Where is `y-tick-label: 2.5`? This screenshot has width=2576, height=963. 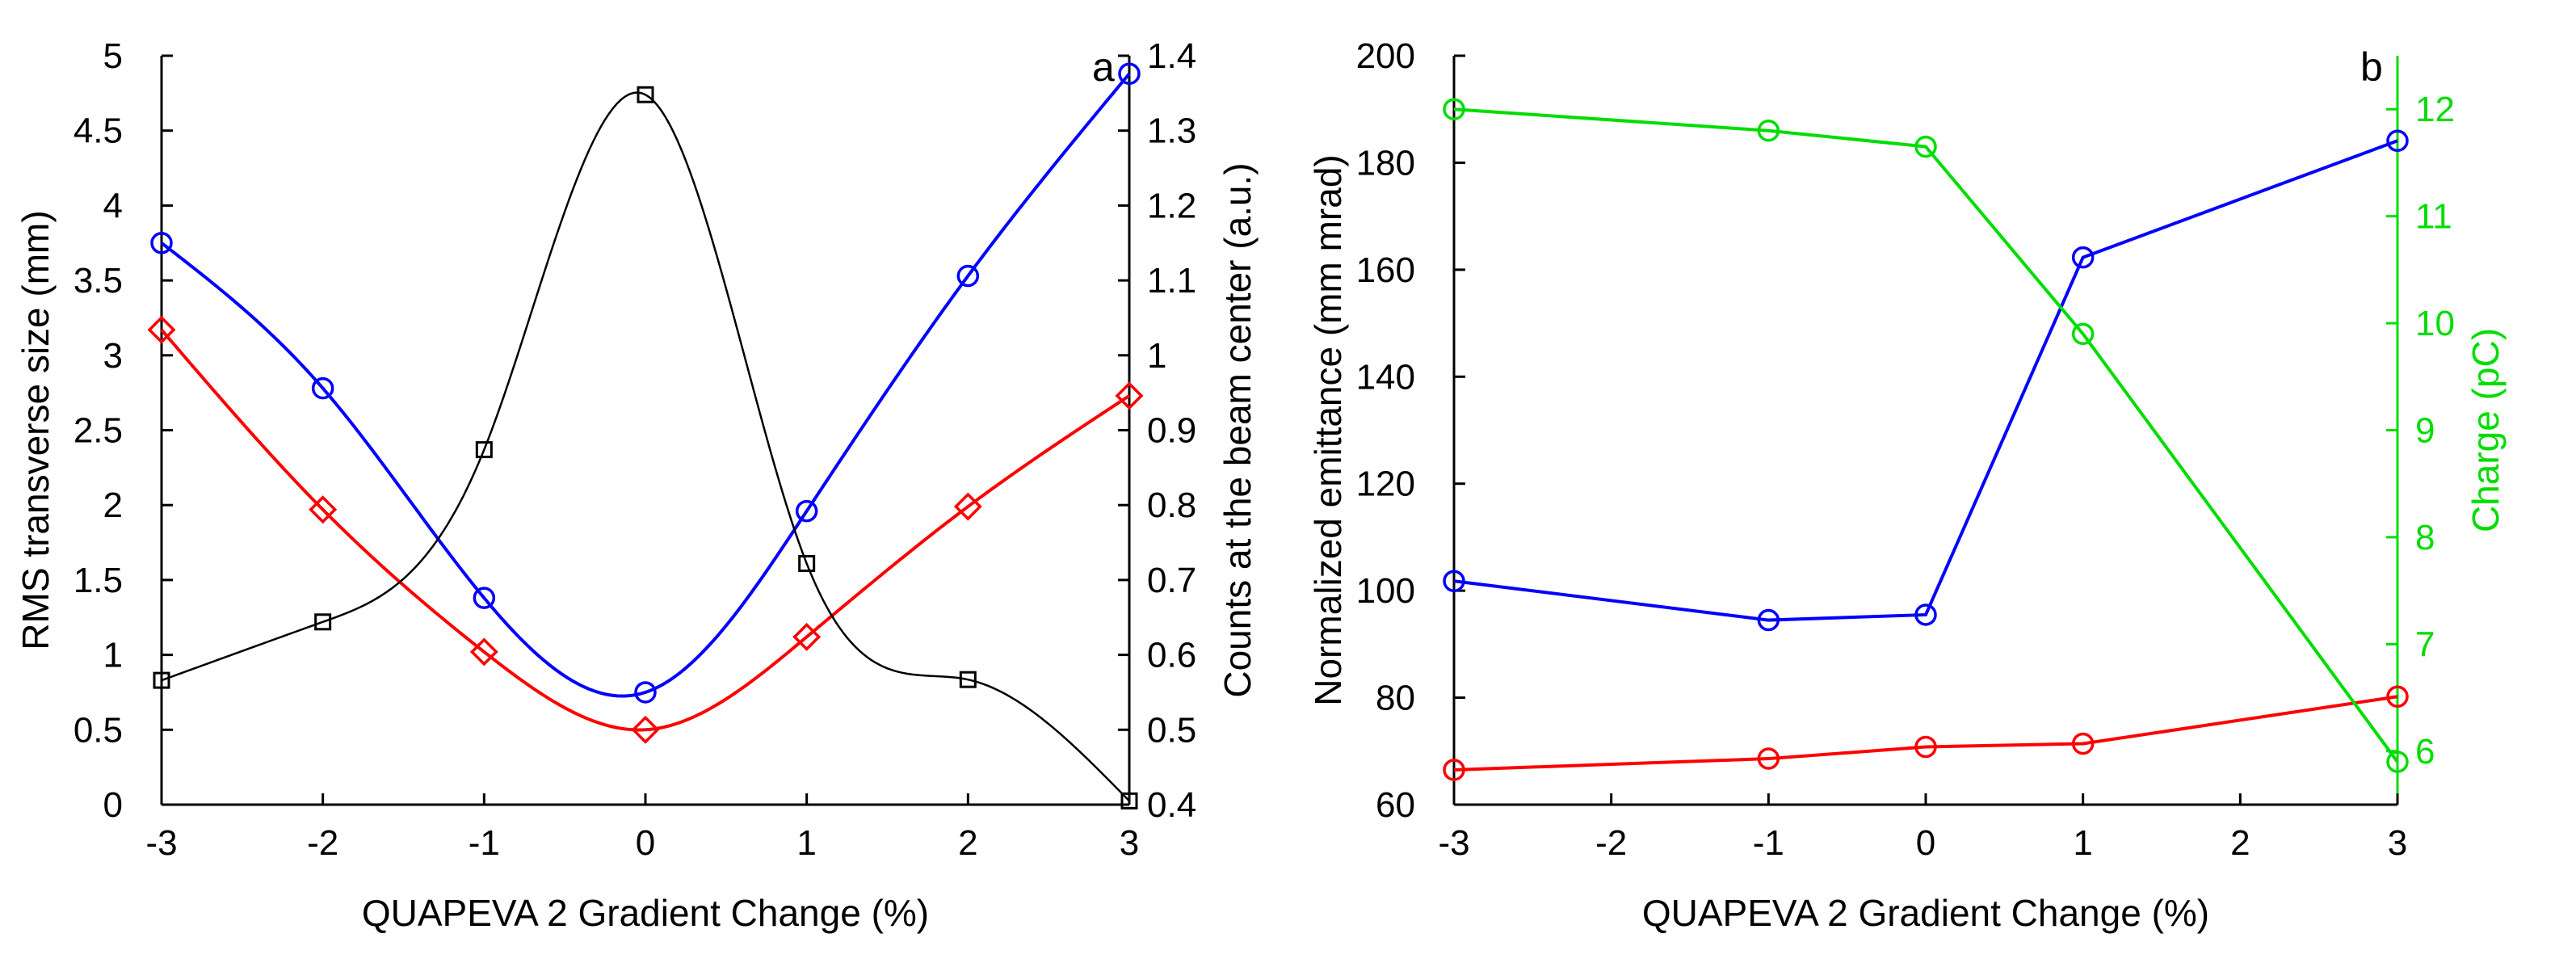 y-tick-label: 2.5 is located at coordinates (98, 431).